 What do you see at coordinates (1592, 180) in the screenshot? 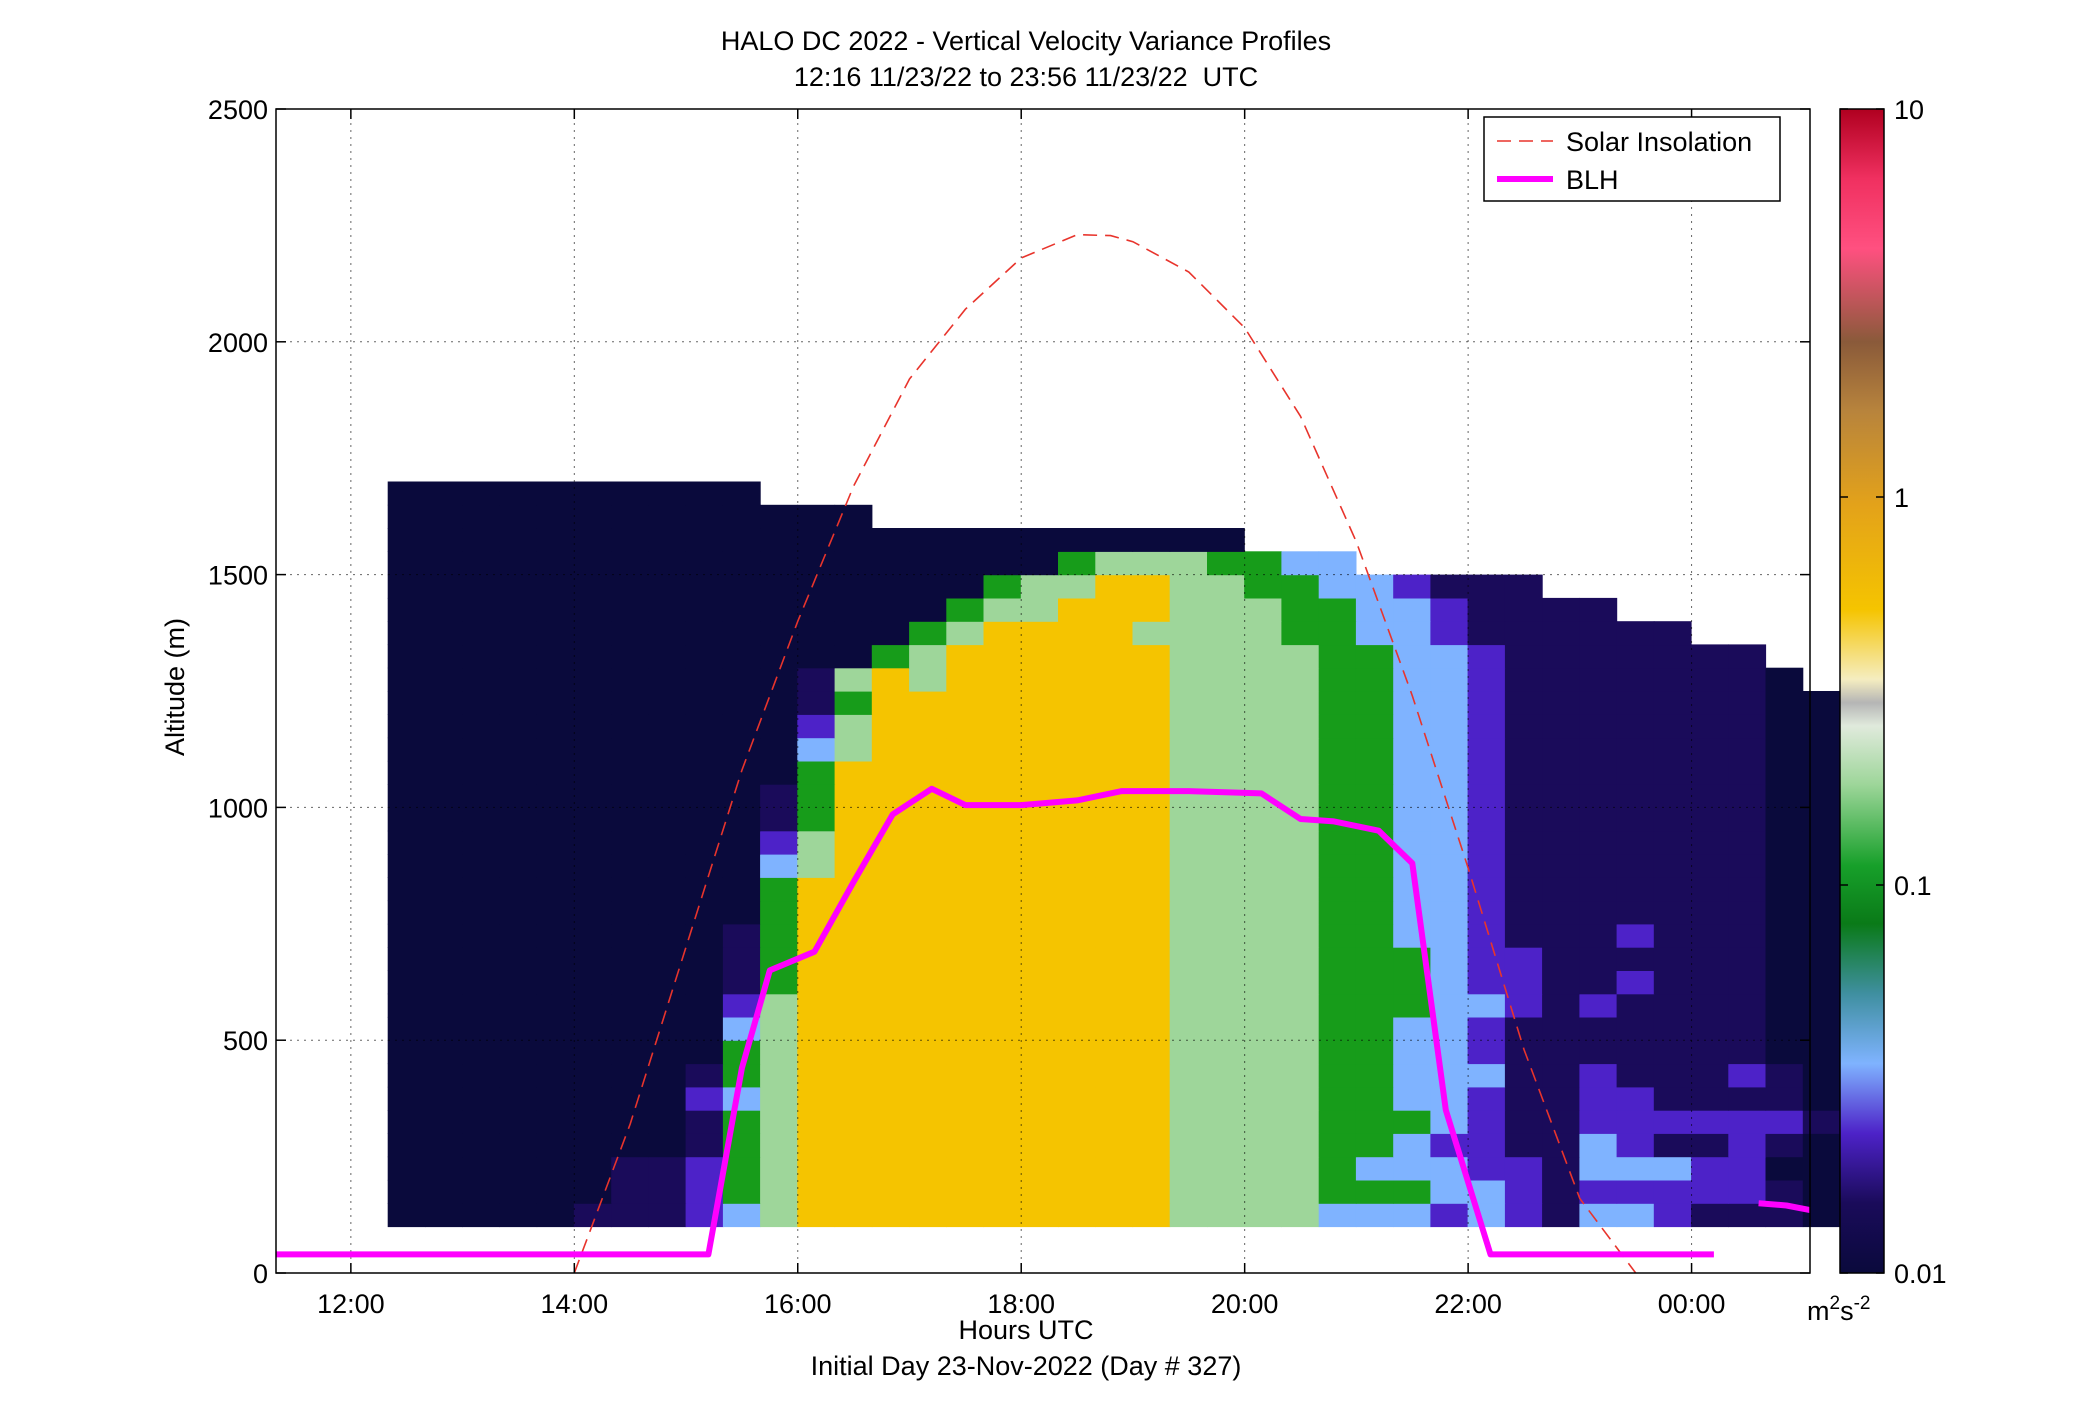
I see `legend-blh-label: BLH` at bounding box center [1592, 180].